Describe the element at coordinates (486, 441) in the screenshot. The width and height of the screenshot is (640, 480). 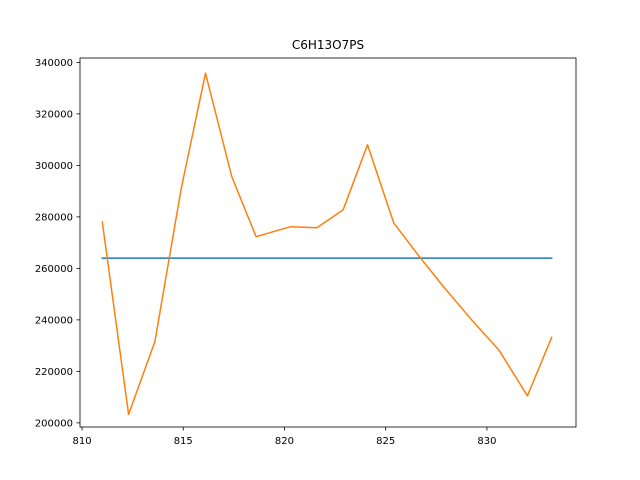
I see `x-tick-label: 830` at that location.